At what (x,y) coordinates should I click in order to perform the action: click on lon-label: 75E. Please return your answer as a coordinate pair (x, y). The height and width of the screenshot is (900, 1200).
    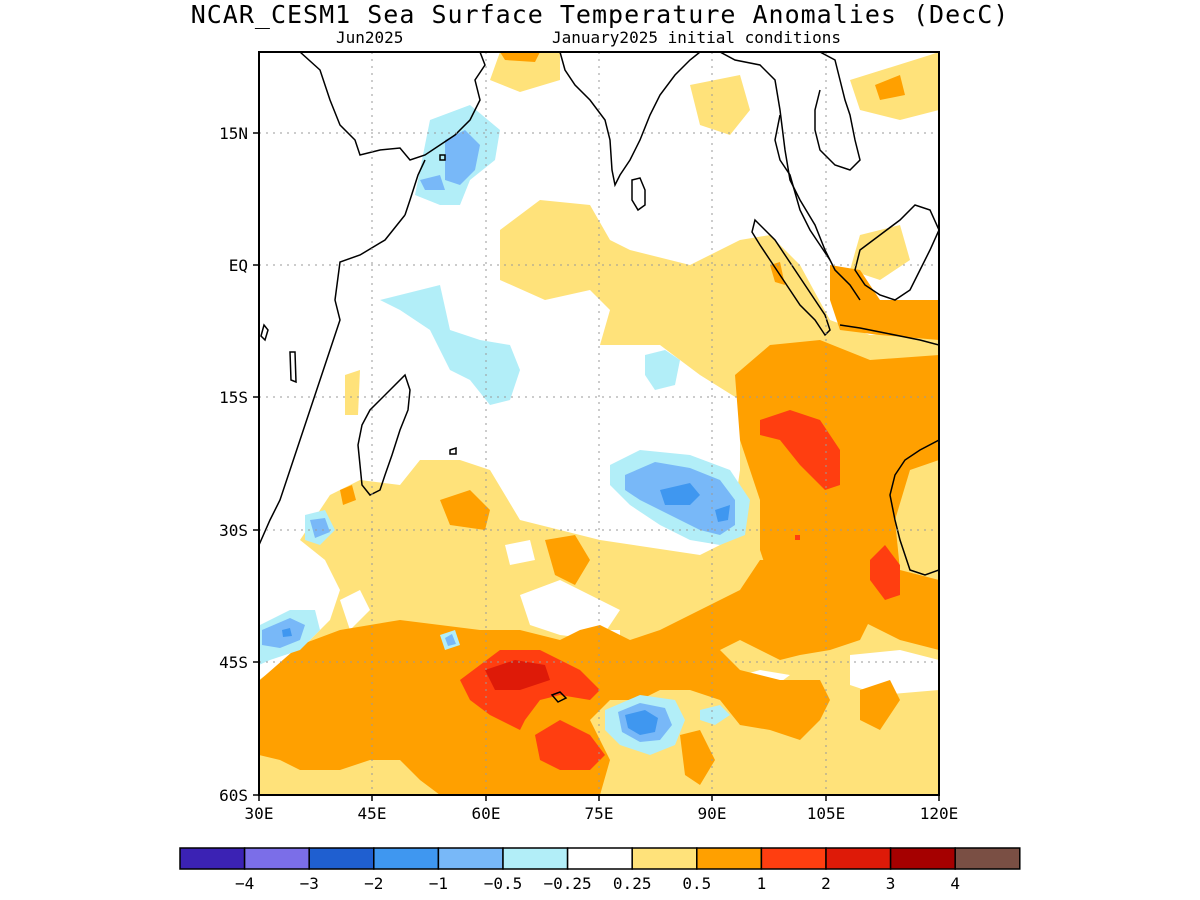
    Looking at the image, I should click on (599, 813).